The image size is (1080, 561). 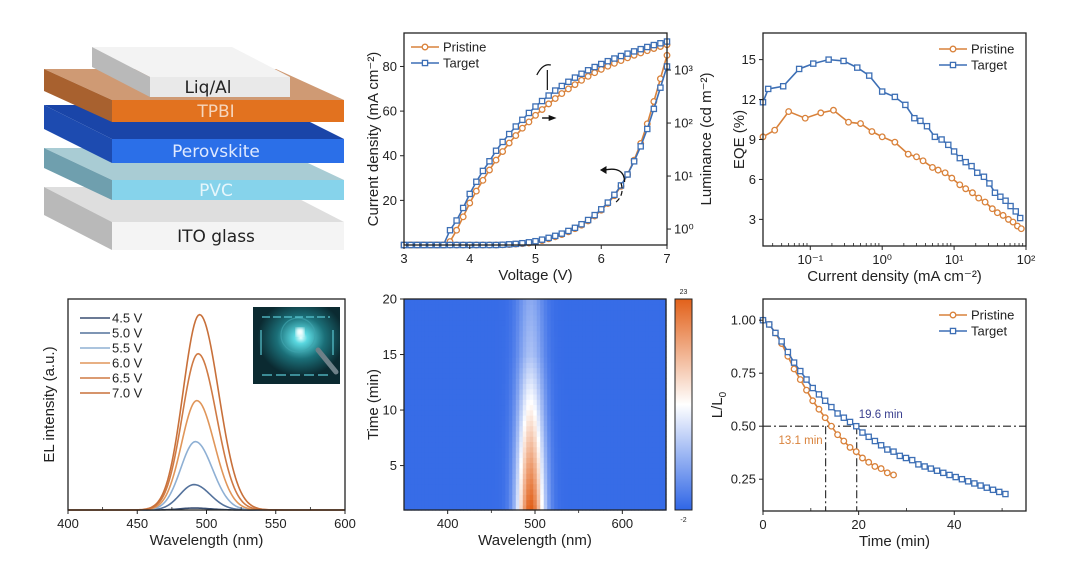 I want to click on x-tick-label: 10¹, so click(x=954, y=259).